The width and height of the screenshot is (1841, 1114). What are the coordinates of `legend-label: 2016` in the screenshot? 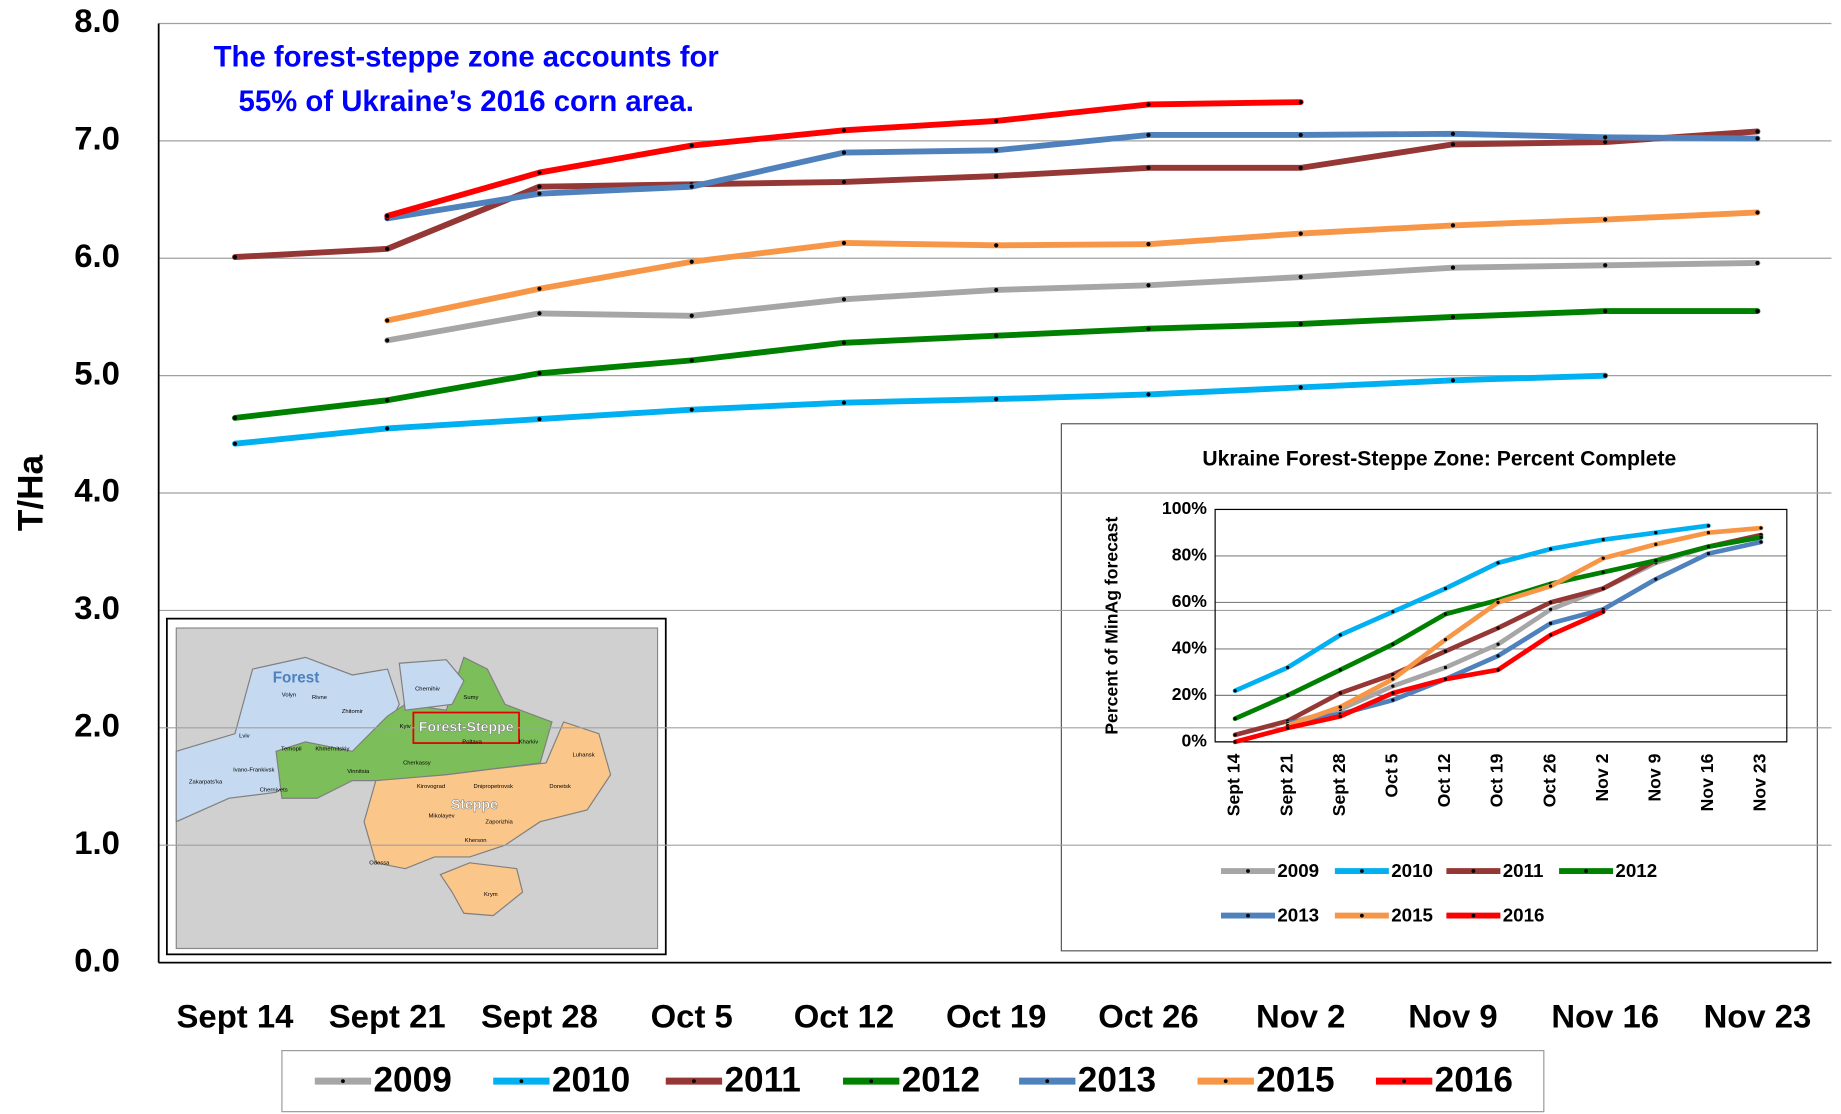 It's located at (1524, 915).